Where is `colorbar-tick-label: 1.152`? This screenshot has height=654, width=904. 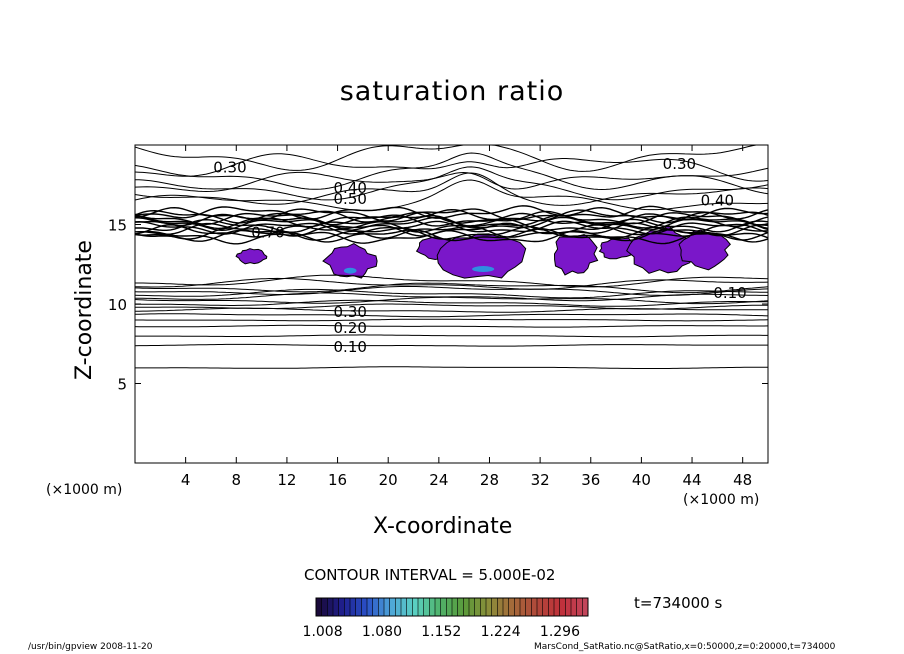
colorbar-tick-label: 1.152 is located at coordinates (441, 632).